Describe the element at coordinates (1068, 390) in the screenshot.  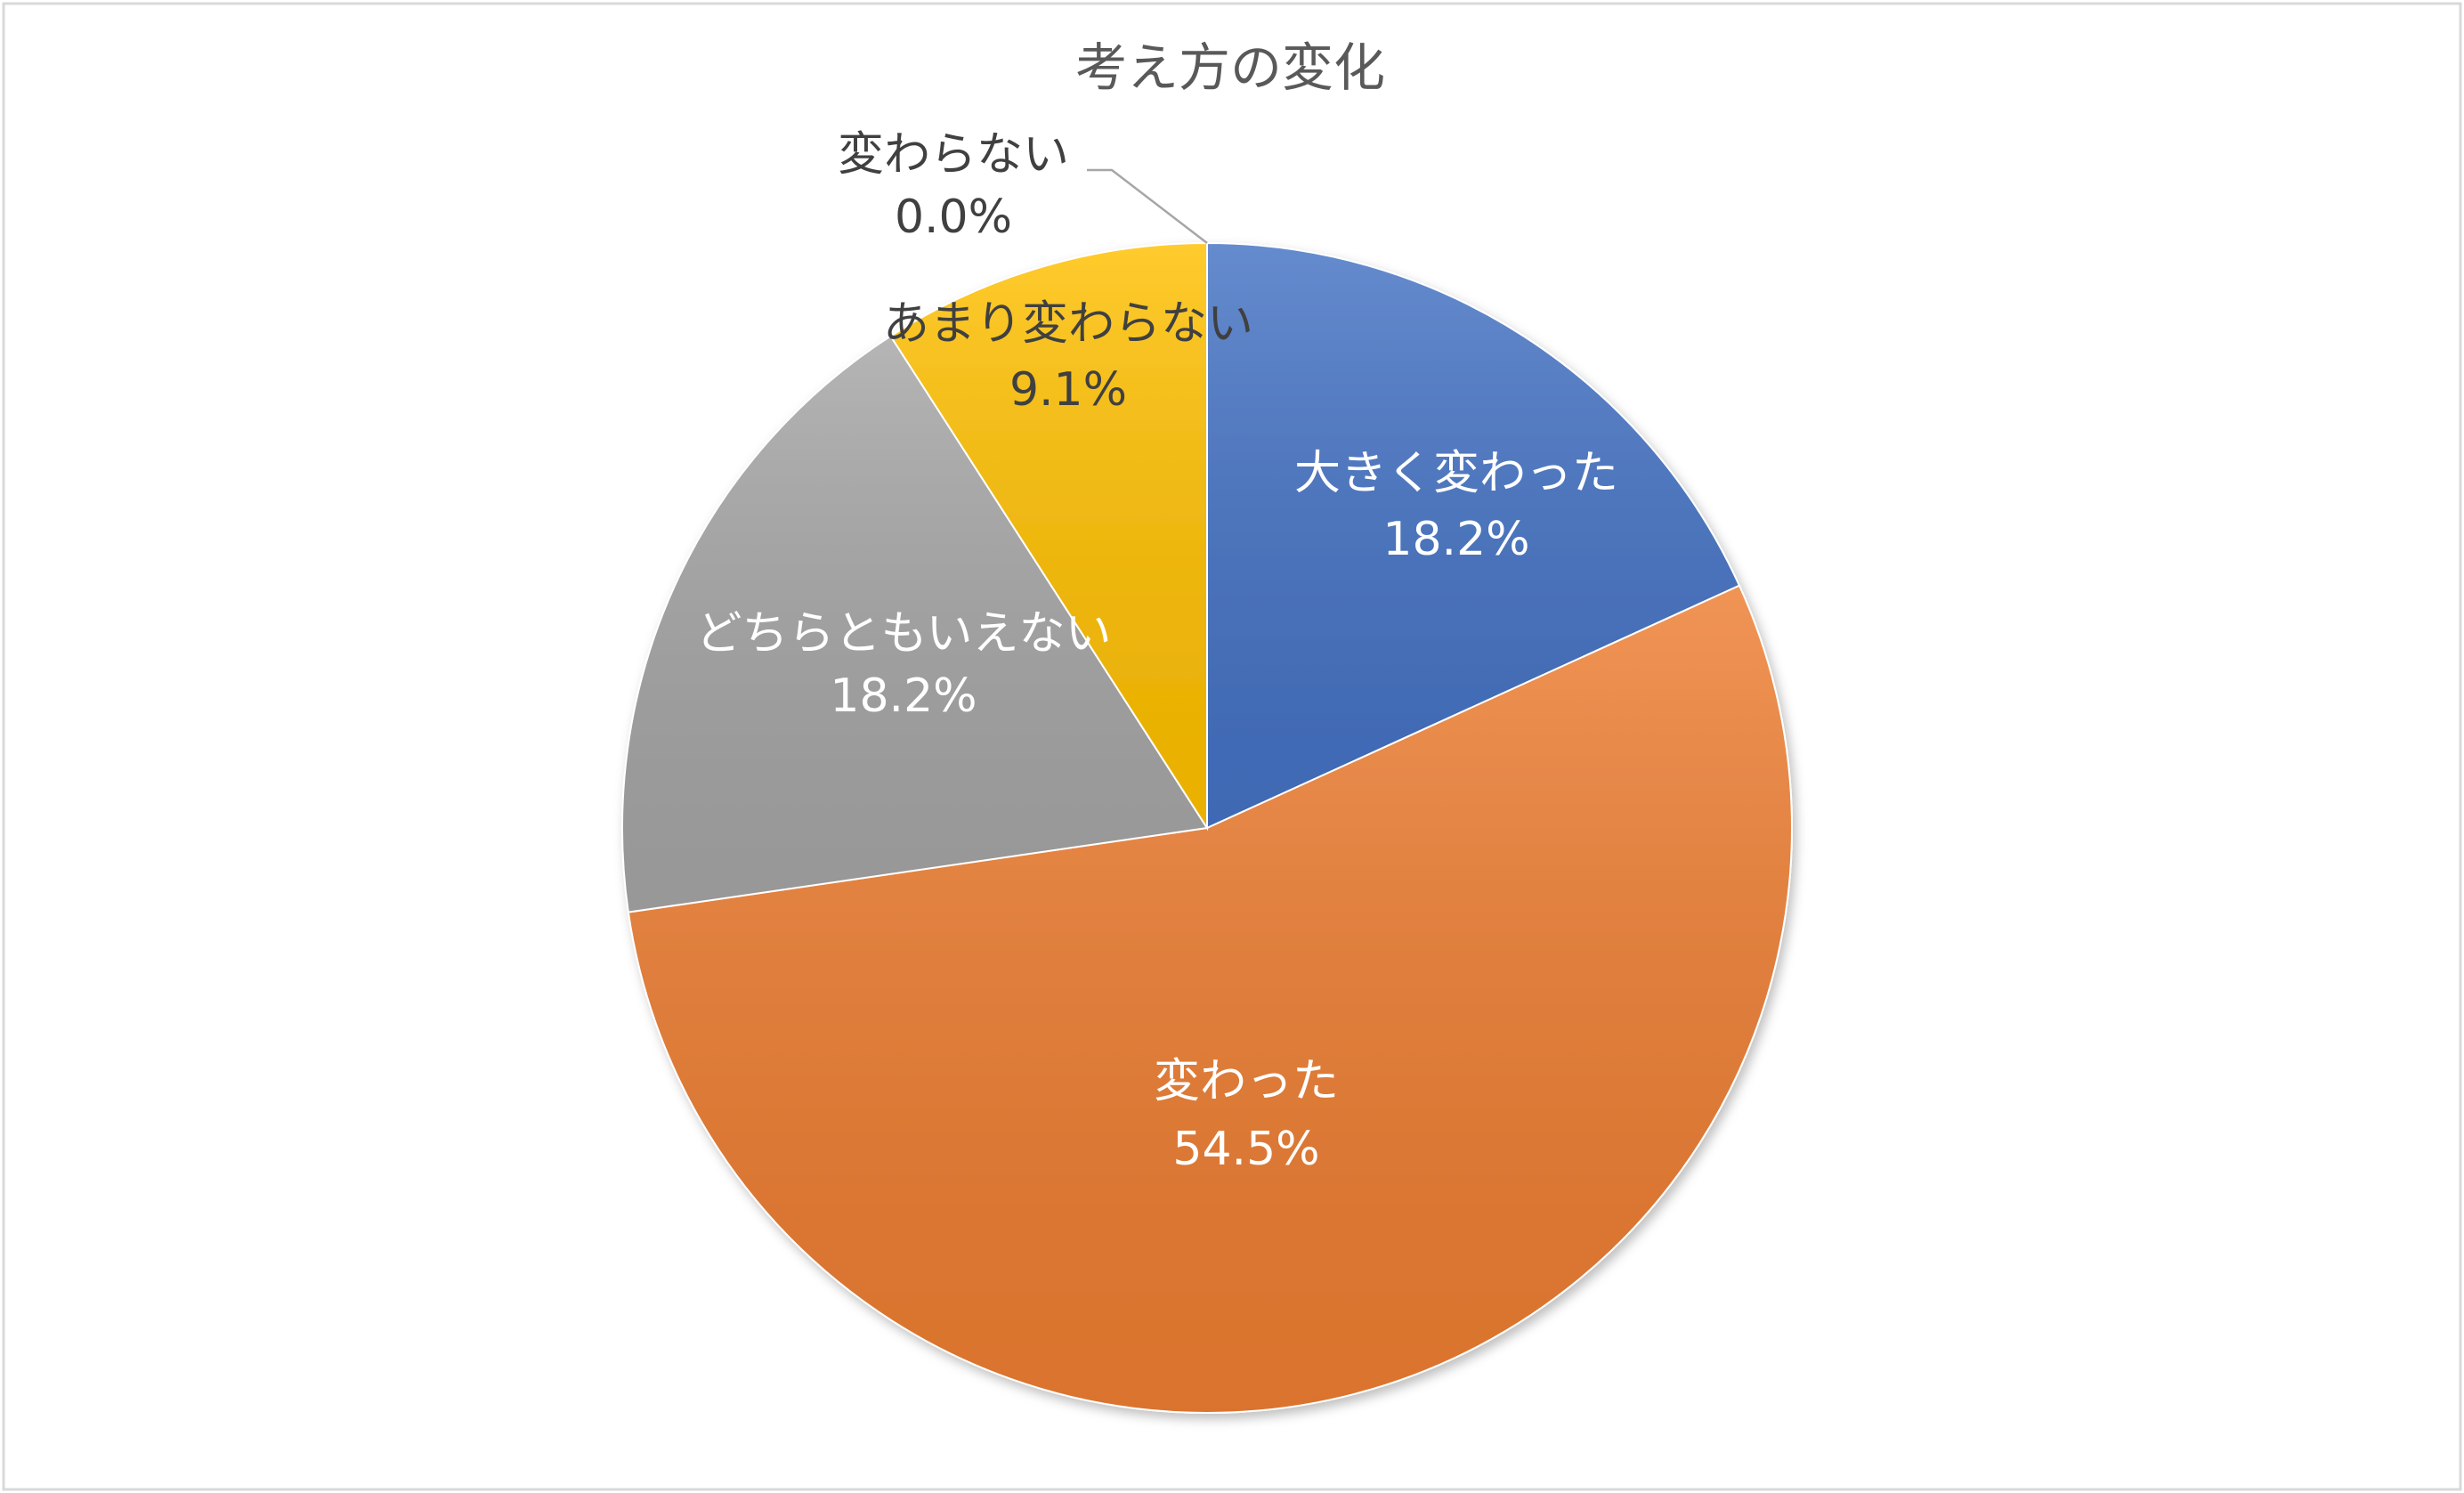
I see `slice-value-label: 9.1%` at that location.